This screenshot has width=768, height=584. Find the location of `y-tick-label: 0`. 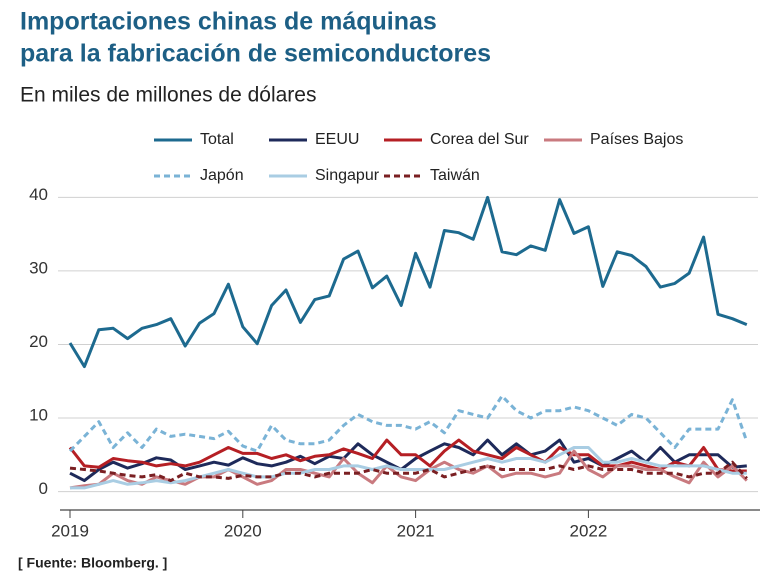

y-tick-label: 0 is located at coordinates (43, 488).